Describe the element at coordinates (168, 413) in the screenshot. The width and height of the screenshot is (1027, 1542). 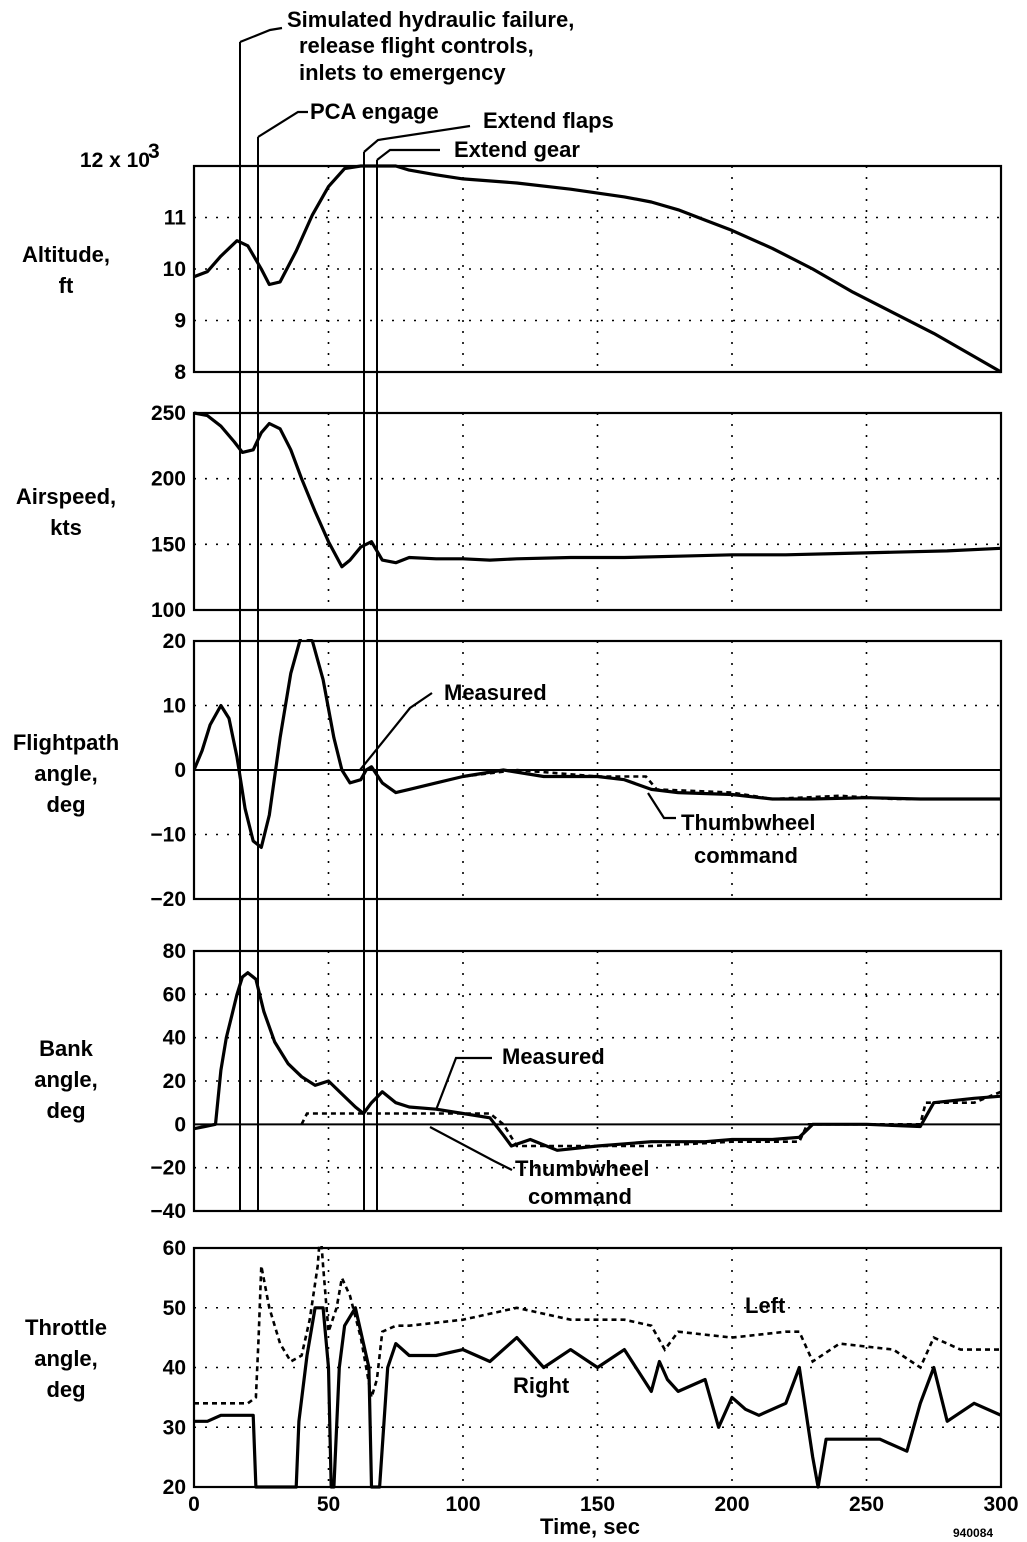
I see `y-tick-label: 250` at that location.